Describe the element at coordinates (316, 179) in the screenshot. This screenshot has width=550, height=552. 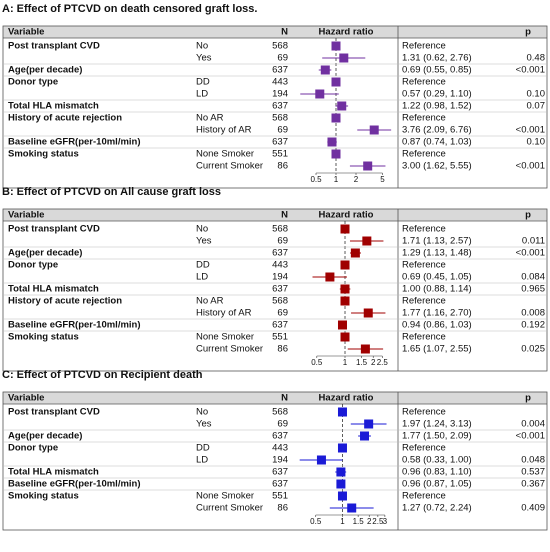
I see `x-tick-label: 0.5` at that location.